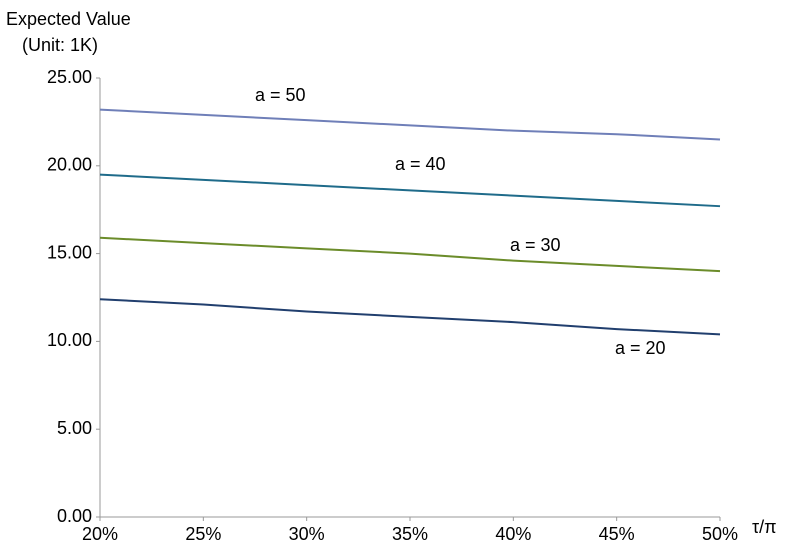 Image resolution: width=789 pixels, height=549 pixels. What do you see at coordinates (720, 534) in the screenshot?
I see `x-tick-label: 50%` at bounding box center [720, 534].